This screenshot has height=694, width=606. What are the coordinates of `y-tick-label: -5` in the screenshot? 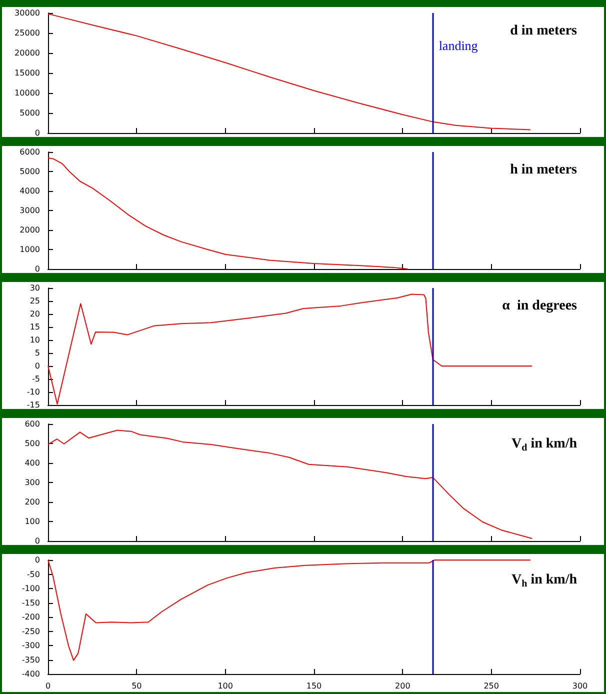 It's located at (36, 379).